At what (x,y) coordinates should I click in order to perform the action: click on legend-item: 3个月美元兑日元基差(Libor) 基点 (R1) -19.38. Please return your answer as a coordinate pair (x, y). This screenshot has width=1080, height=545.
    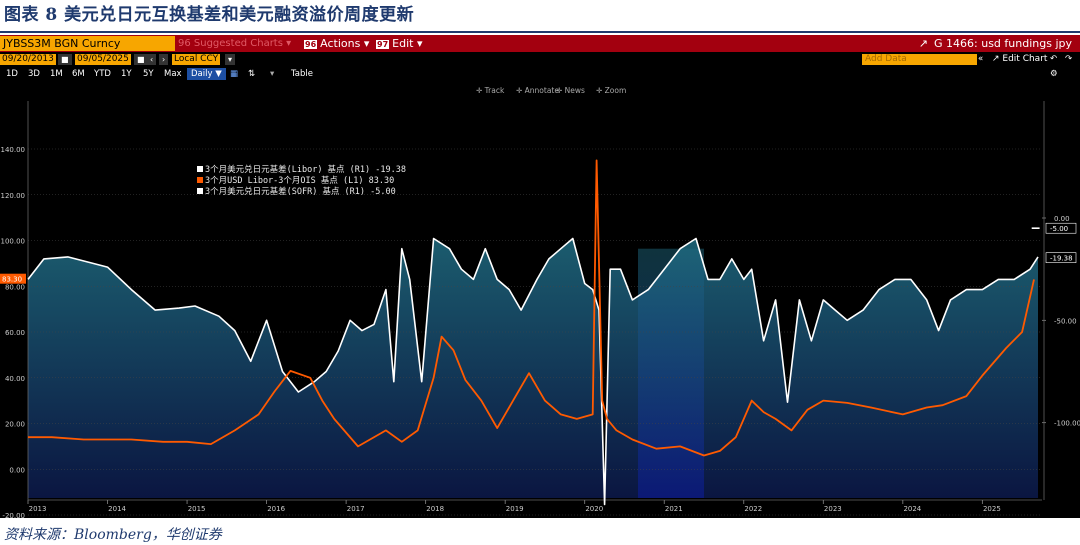
    Looking at the image, I should click on (301, 170).